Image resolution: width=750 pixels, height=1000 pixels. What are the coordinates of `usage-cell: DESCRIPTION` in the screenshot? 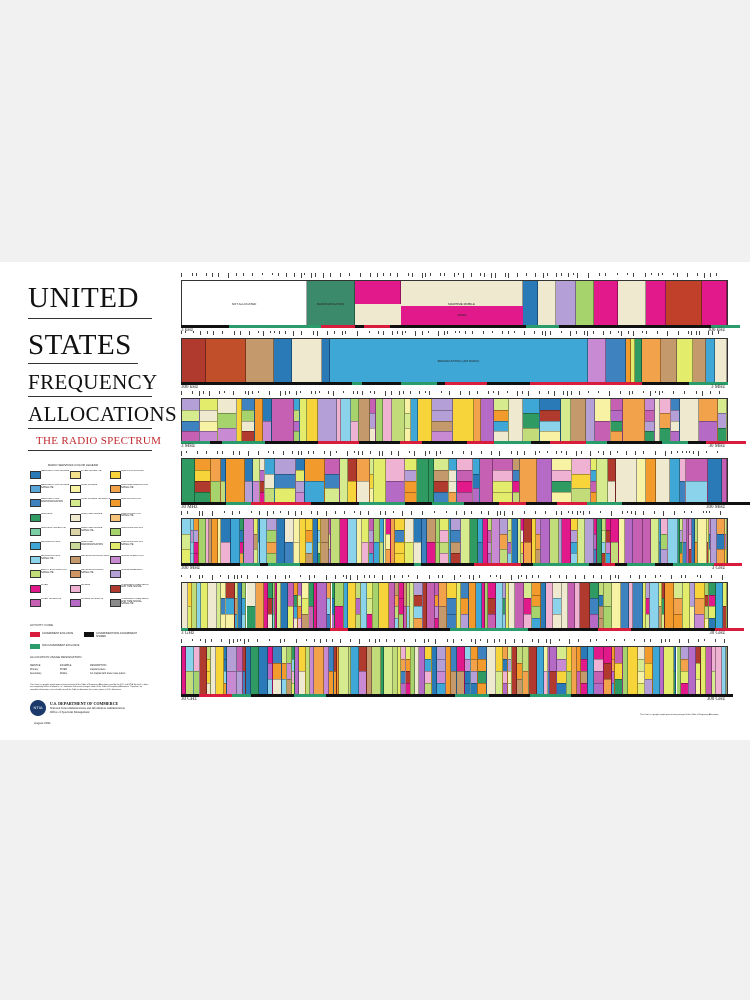 It's located at (98, 665).